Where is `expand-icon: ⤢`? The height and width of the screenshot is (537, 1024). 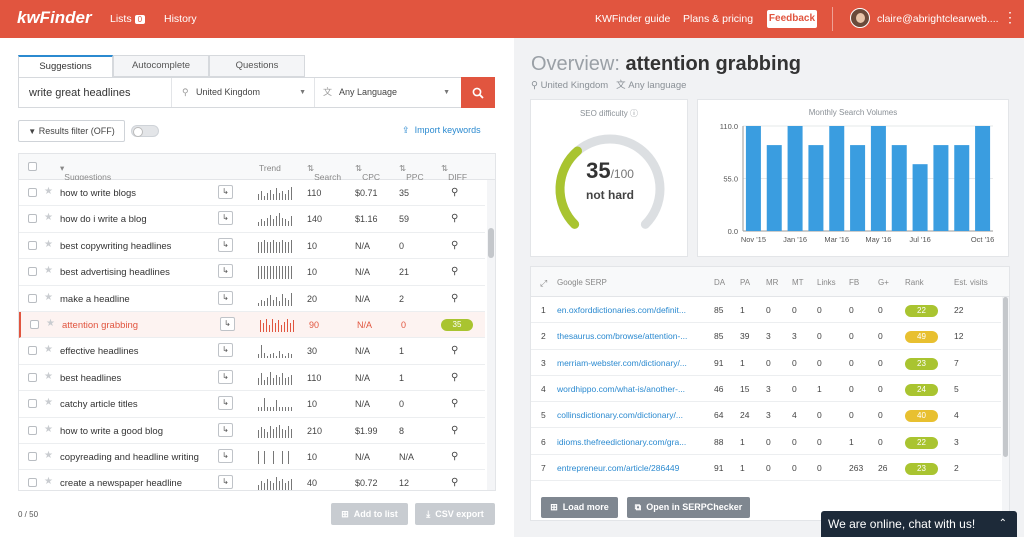
expand-icon: ⤢ is located at coordinates (544, 283).